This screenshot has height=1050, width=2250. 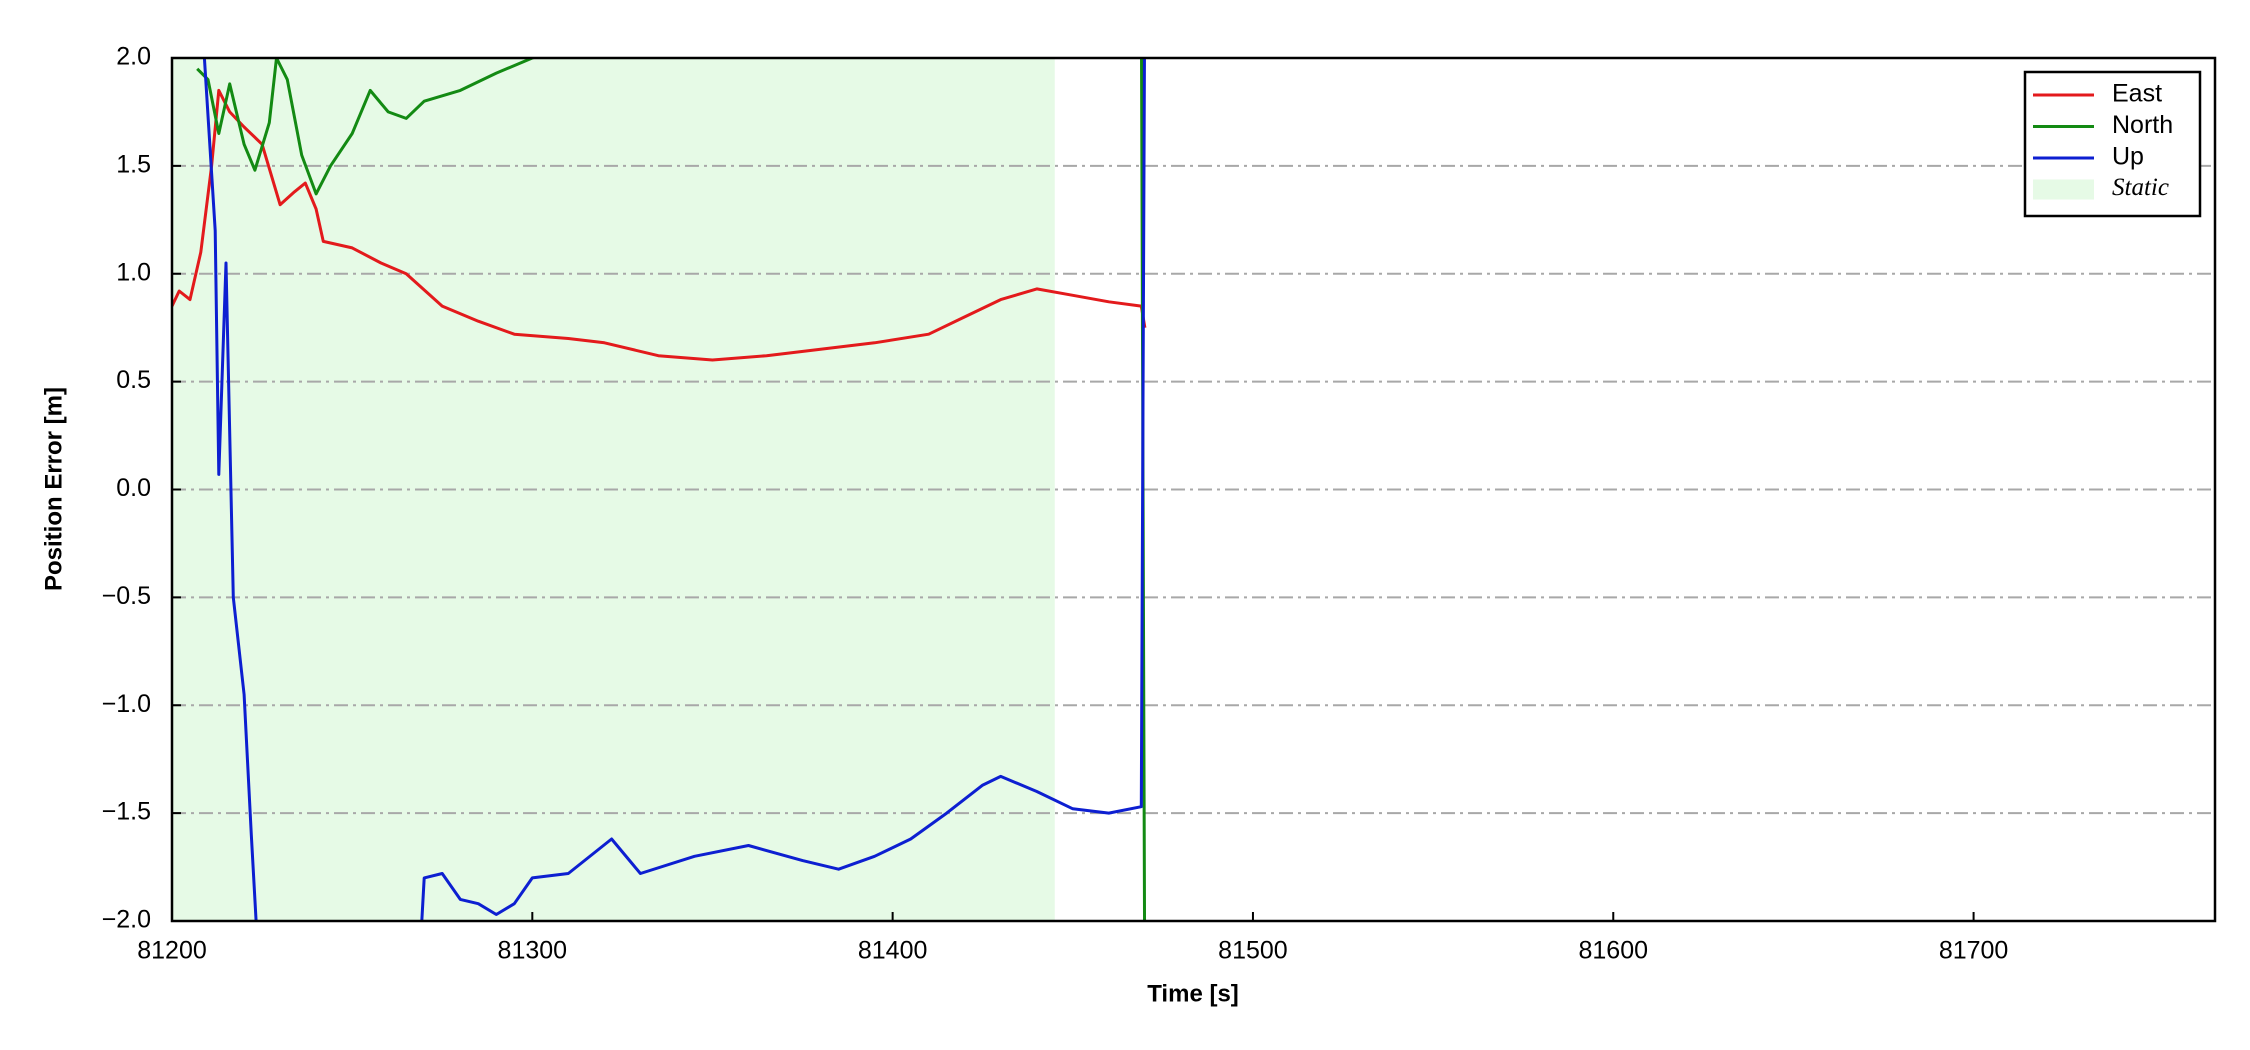 What do you see at coordinates (533, 951) in the screenshot?
I see `x-tick-label: 81300` at bounding box center [533, 951].